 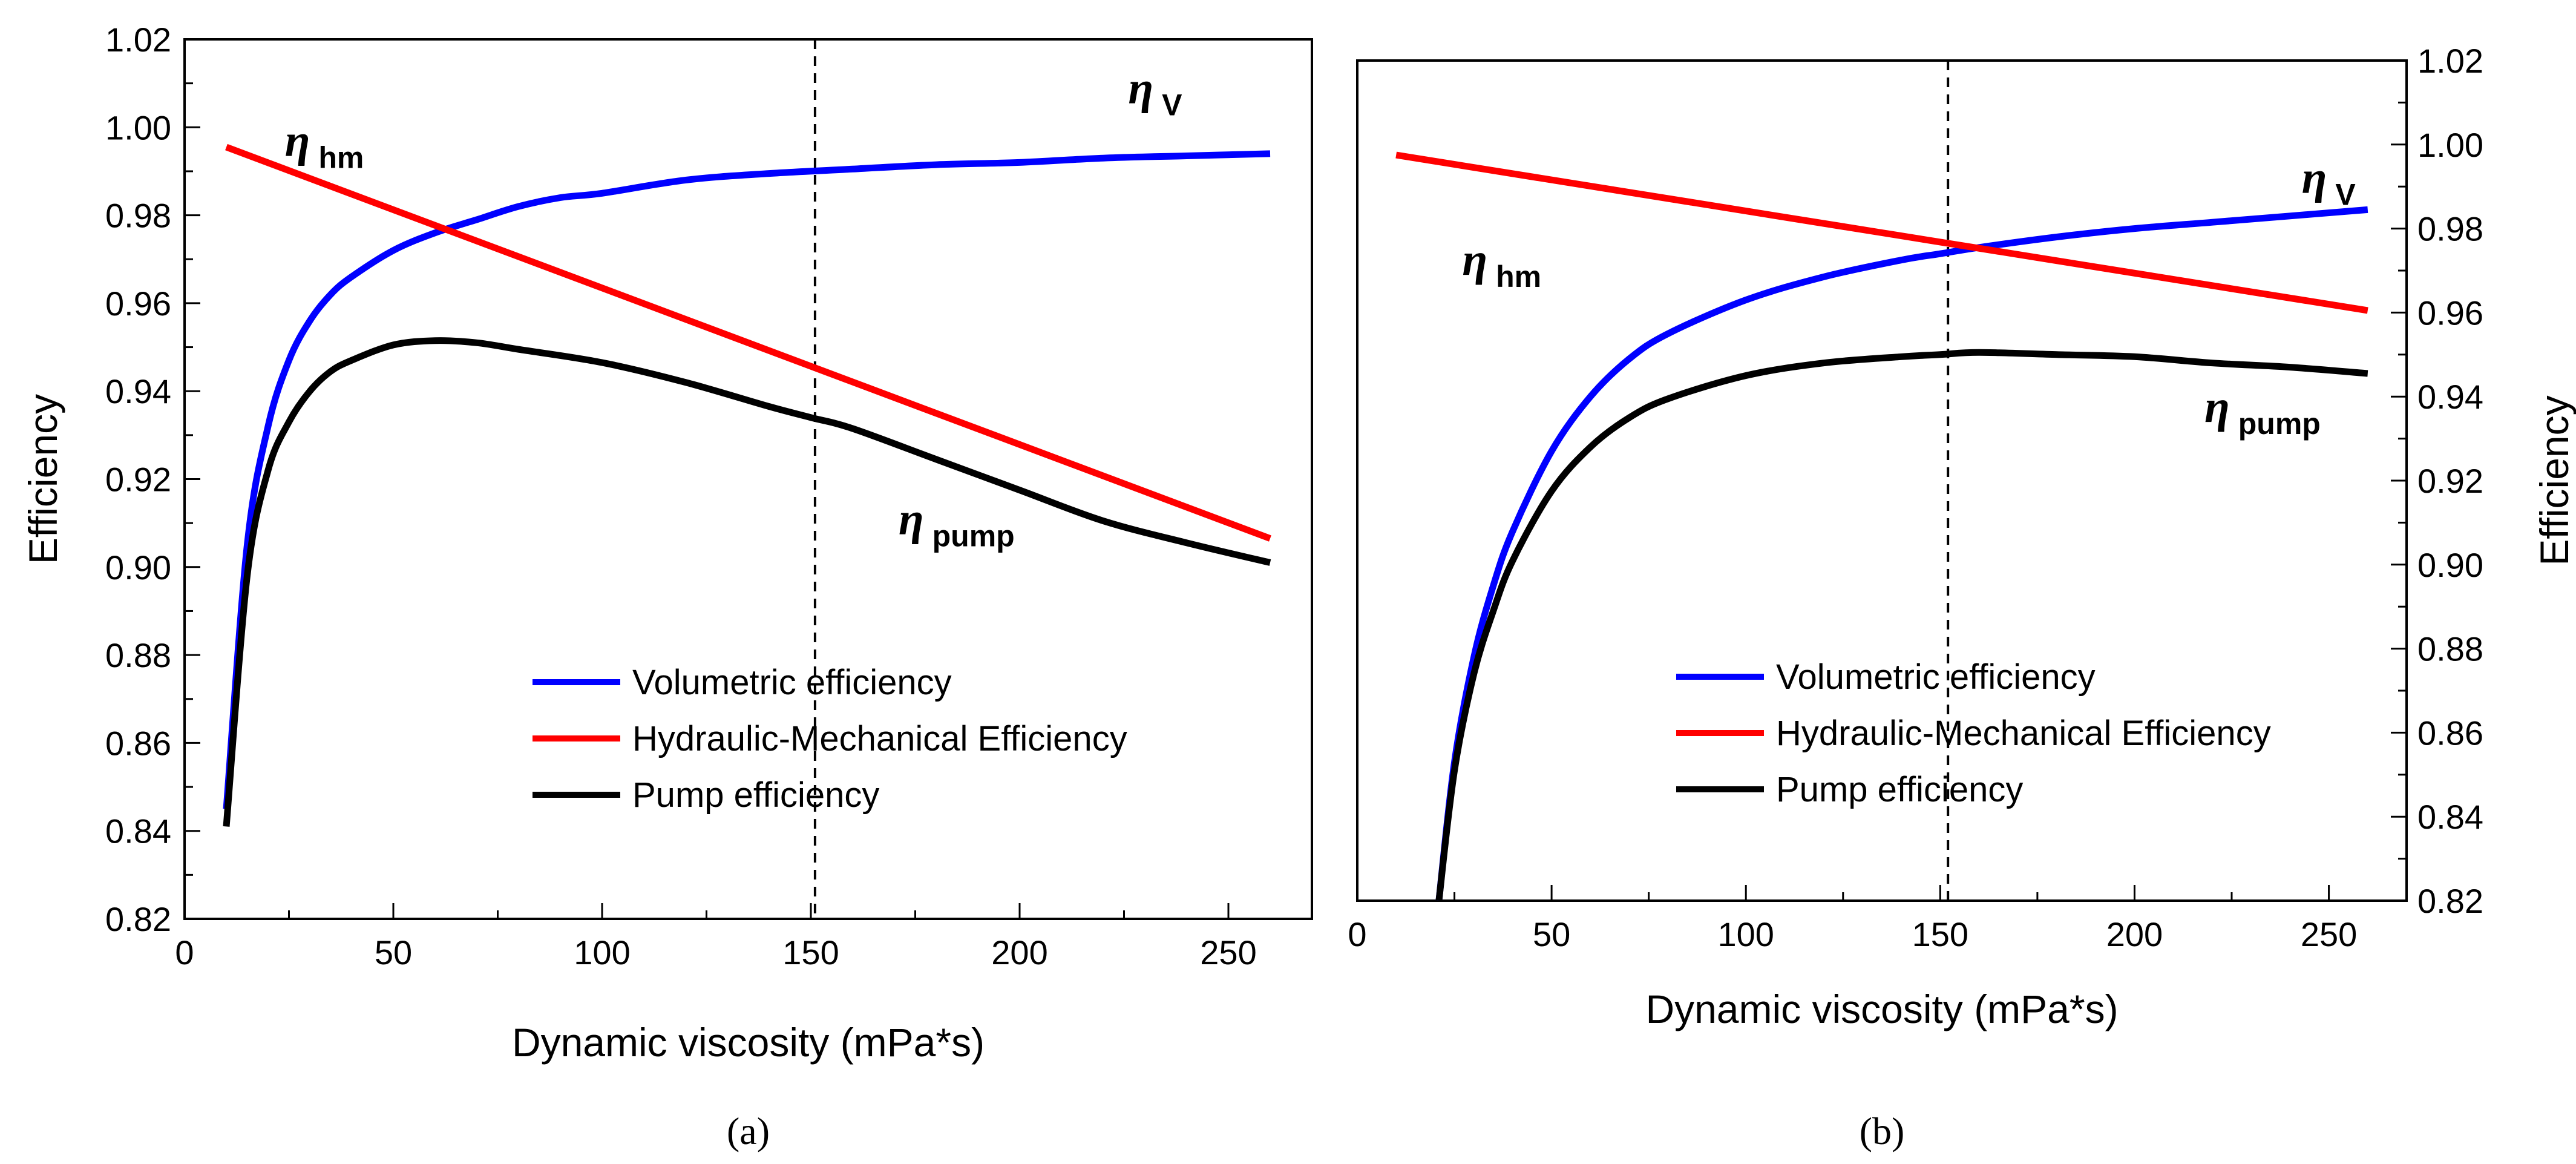 I want to click on panel-label: (a), so click(x=748, y=1131).